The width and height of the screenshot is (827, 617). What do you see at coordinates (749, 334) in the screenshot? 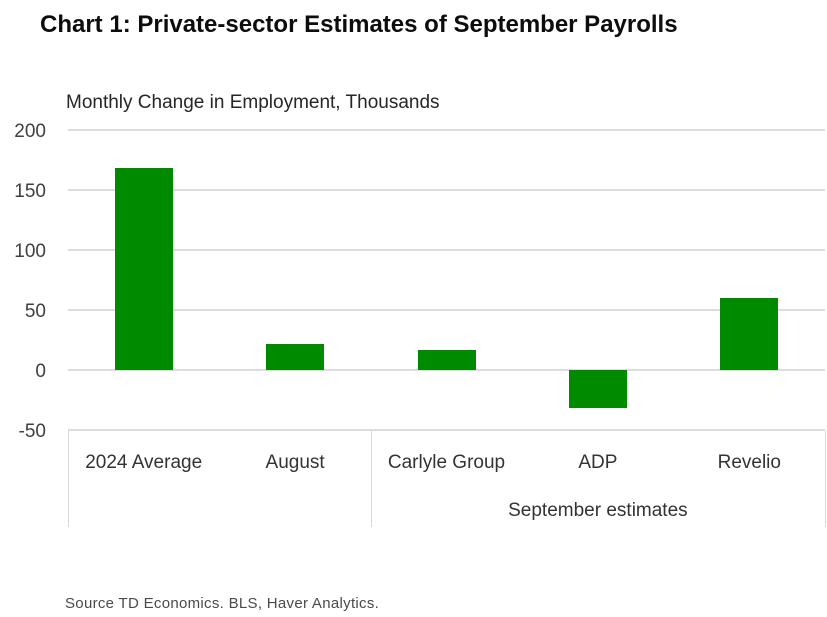
I see `bar-revelio` at bounding box center [749, 334].